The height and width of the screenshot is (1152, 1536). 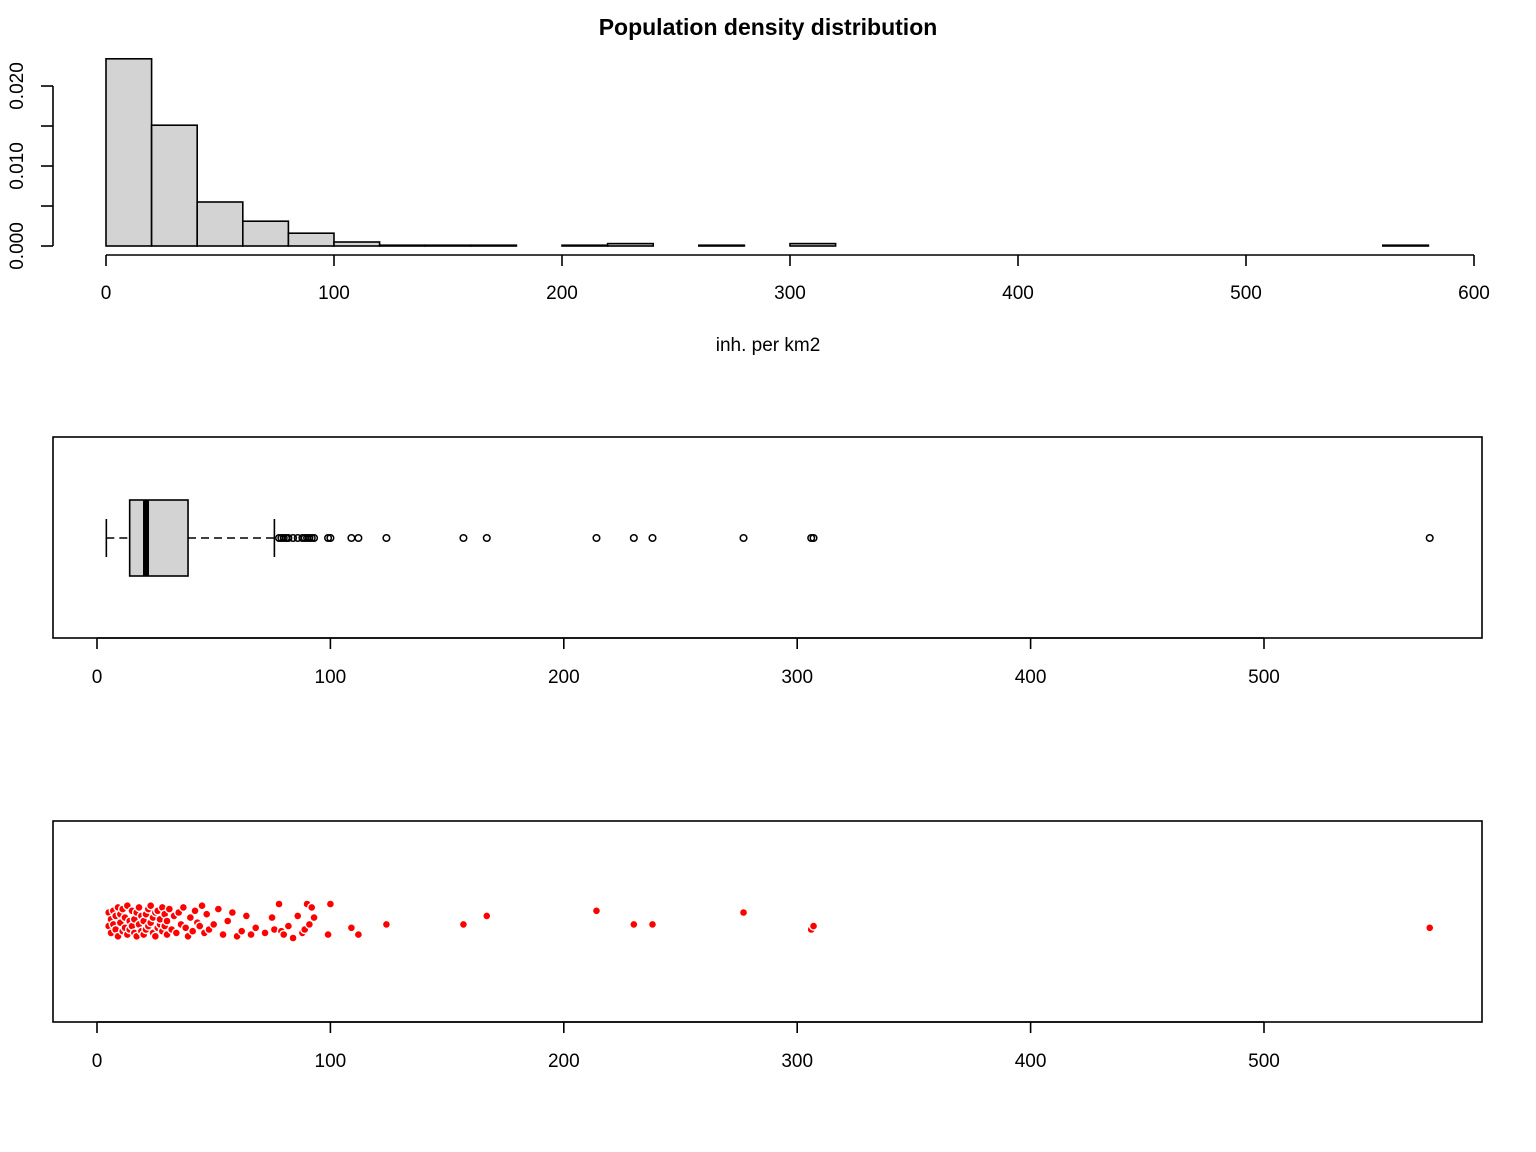 What do you see at coordinates (1474, 293) in the screenshot?
I see `histogram-x-tick-label: 600` at bounding box center [1474, 293].